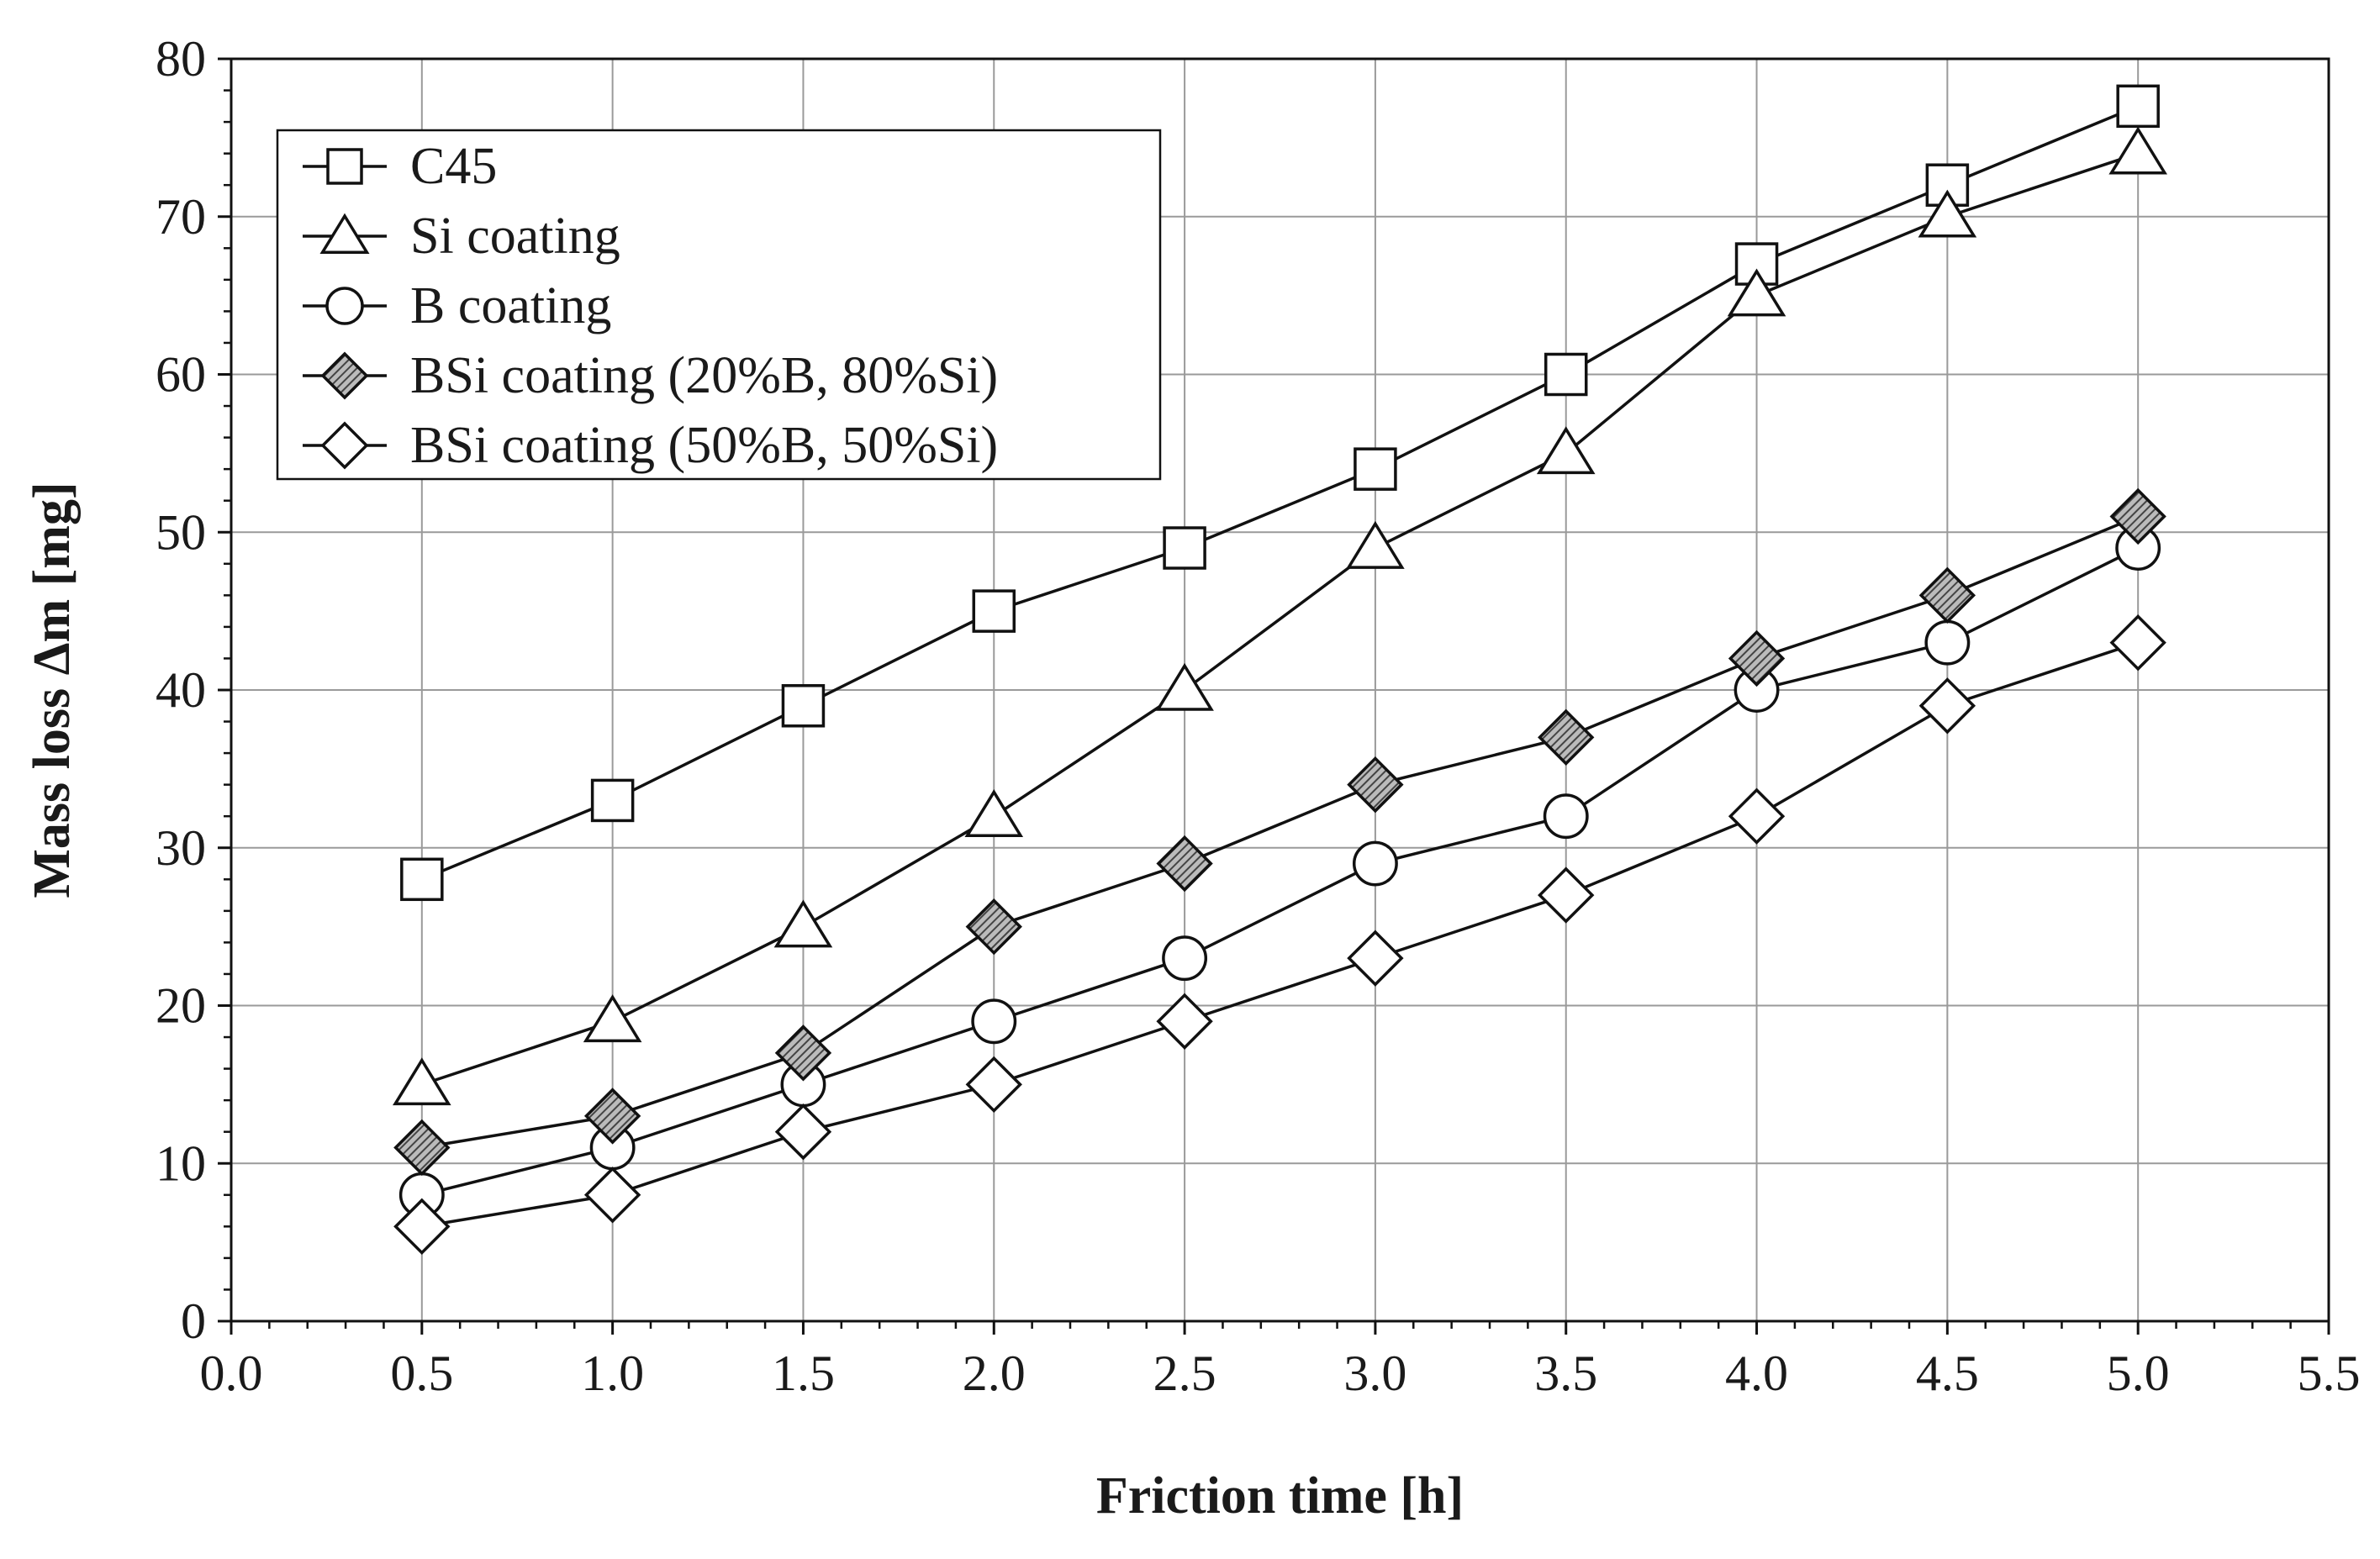 Image resolution: width=2380 pixels, height=1559 pixels. Describe the element at coordinates (344, 306) in the screenshot. I see `legend-marker-circle` at that location.